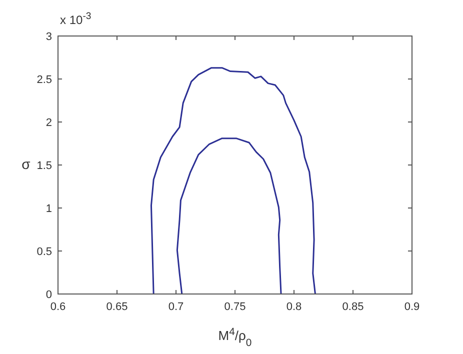  I want to click on x-tick-label: 0.7, so click(176, 307).